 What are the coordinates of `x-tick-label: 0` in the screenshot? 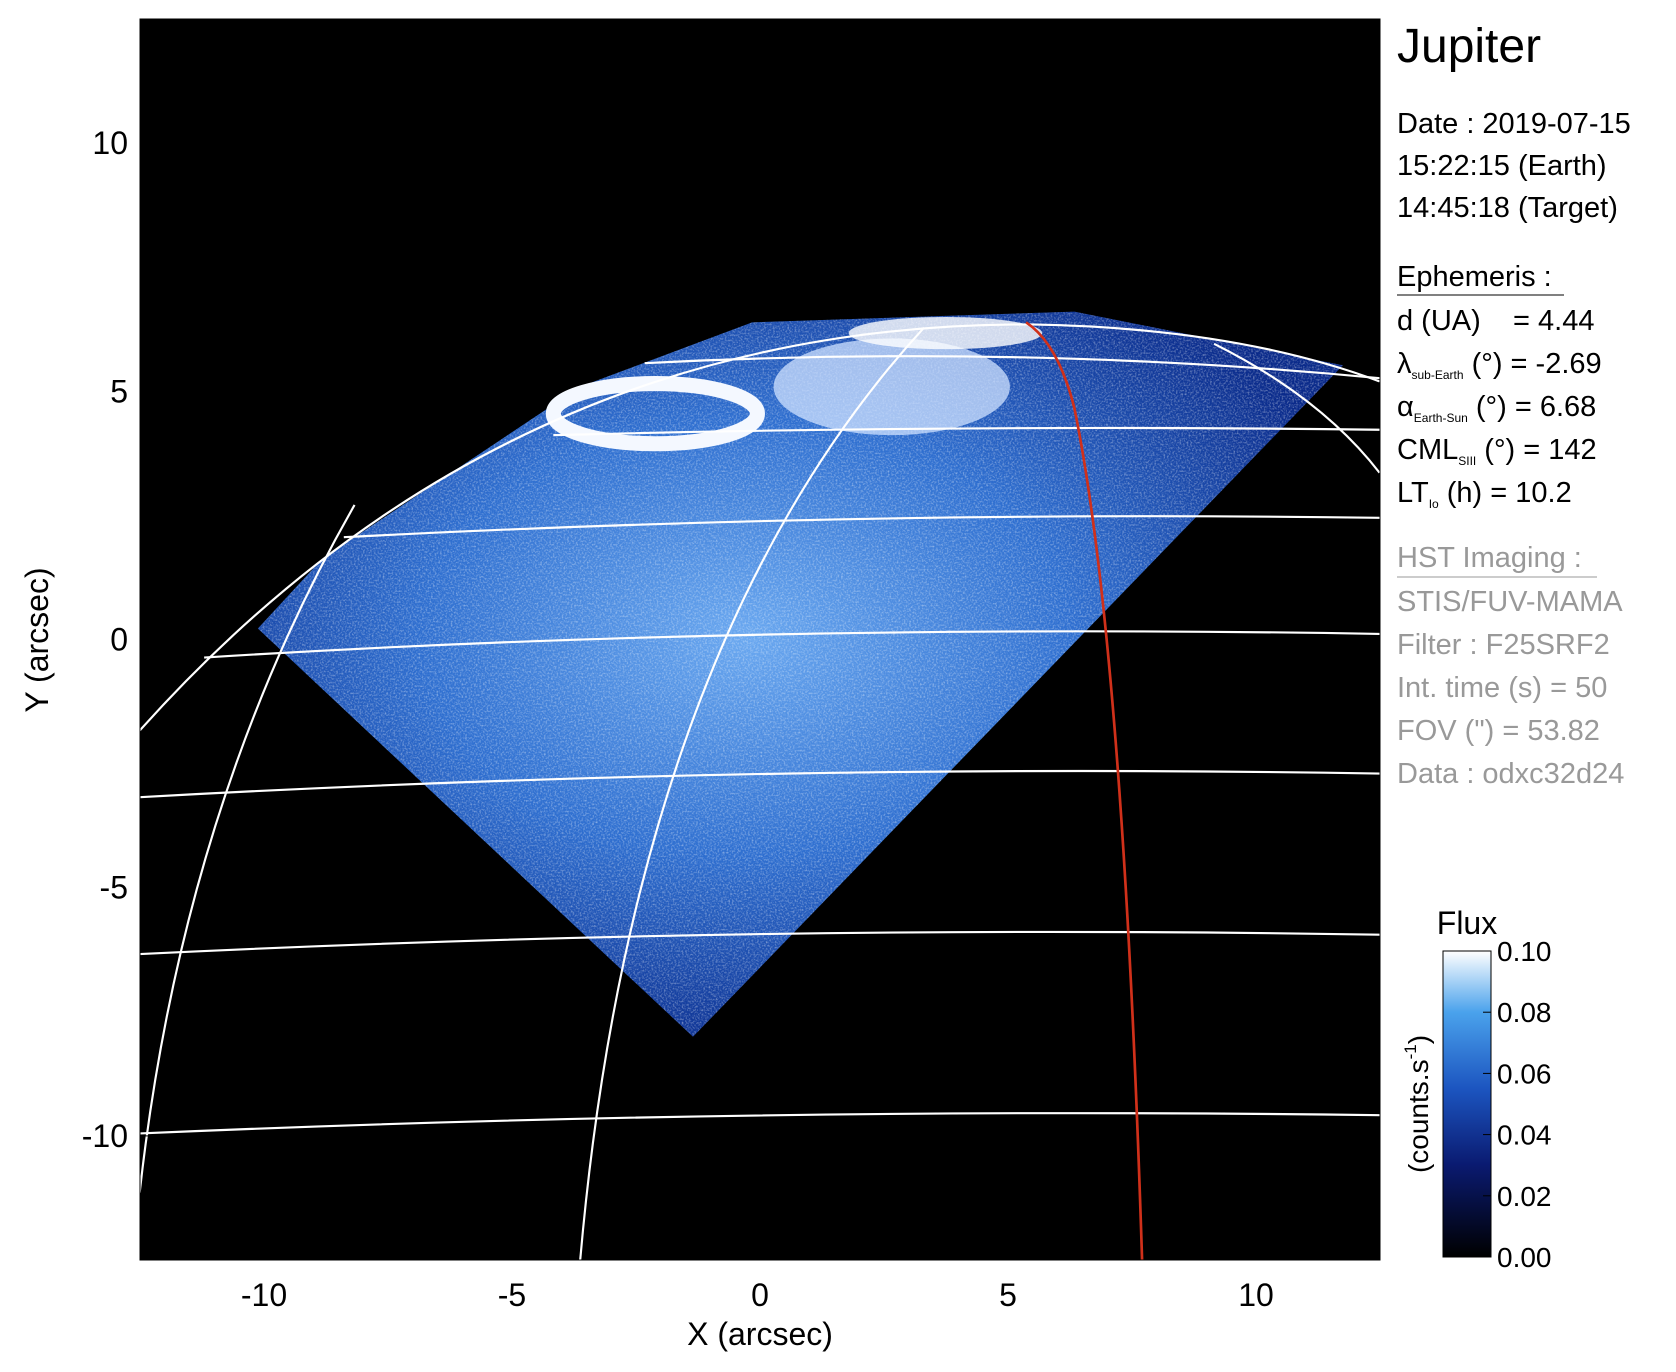 It's located at (760, 1295).